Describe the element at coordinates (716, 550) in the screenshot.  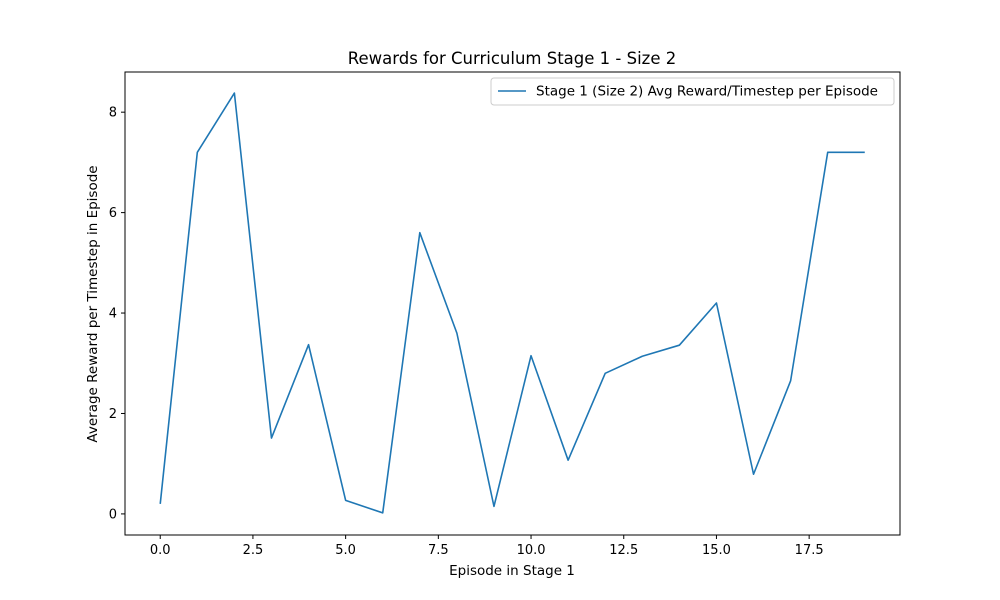
I see `x-tick-label: 15.0` at that location.